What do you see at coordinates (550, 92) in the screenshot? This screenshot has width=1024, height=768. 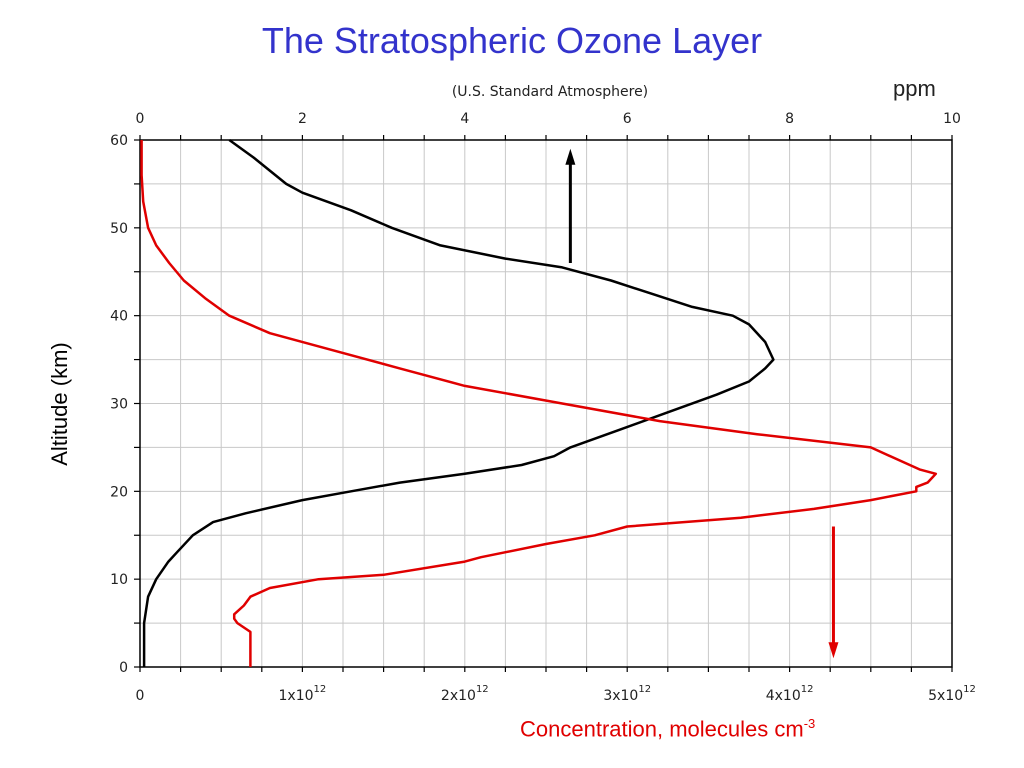 I see `chart-subtitle: (U.S. Standard Atmosphere)` at bounding box center [550, 92].